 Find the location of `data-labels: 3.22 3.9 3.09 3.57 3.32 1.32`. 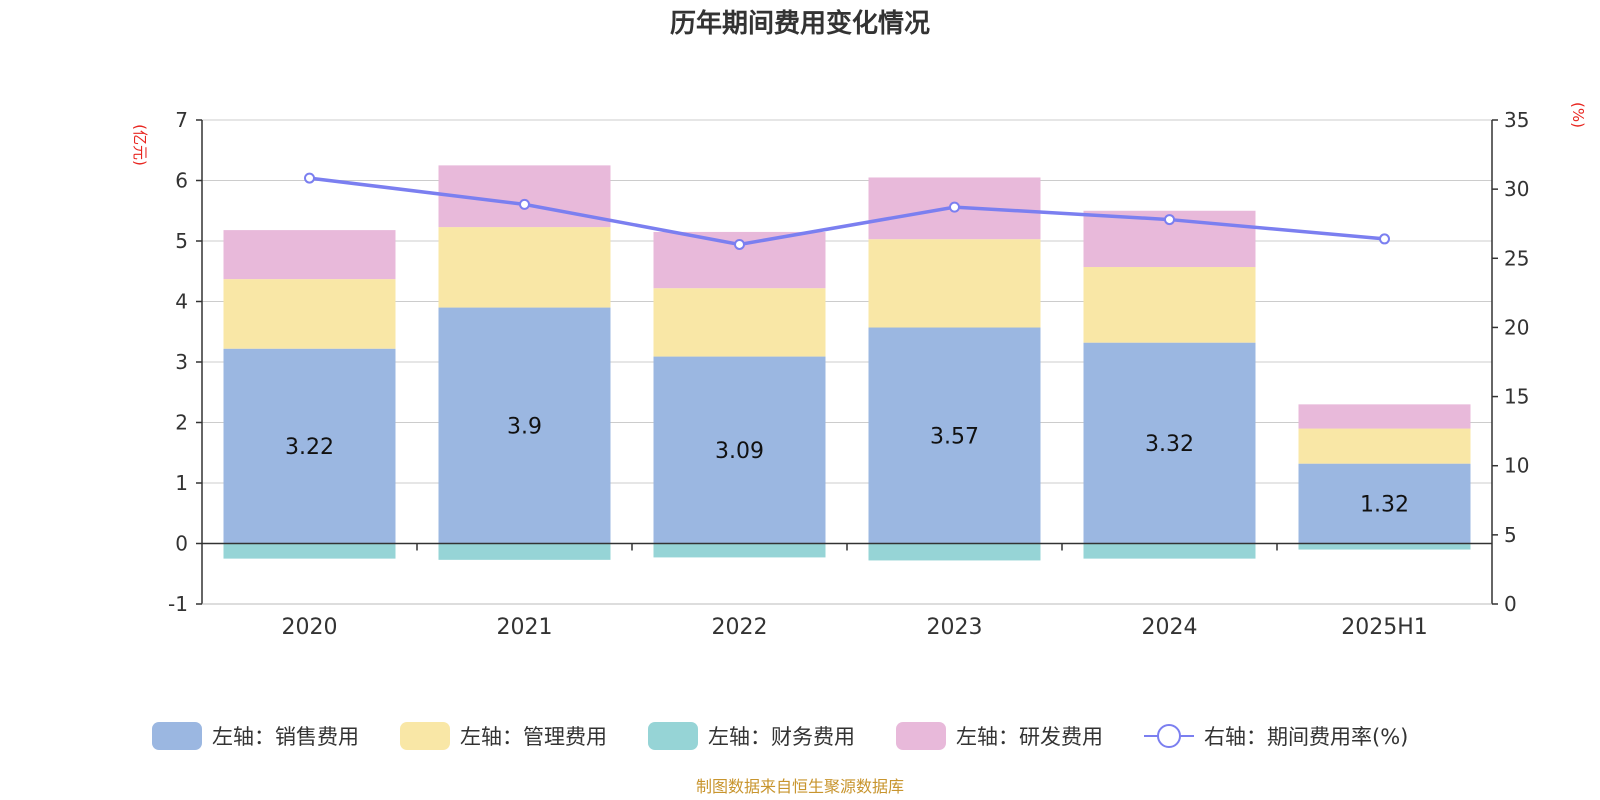

data-labels: 3.22 3.9 3.09 3.57 3.32 1.32 is located at coordinates (847, 466).